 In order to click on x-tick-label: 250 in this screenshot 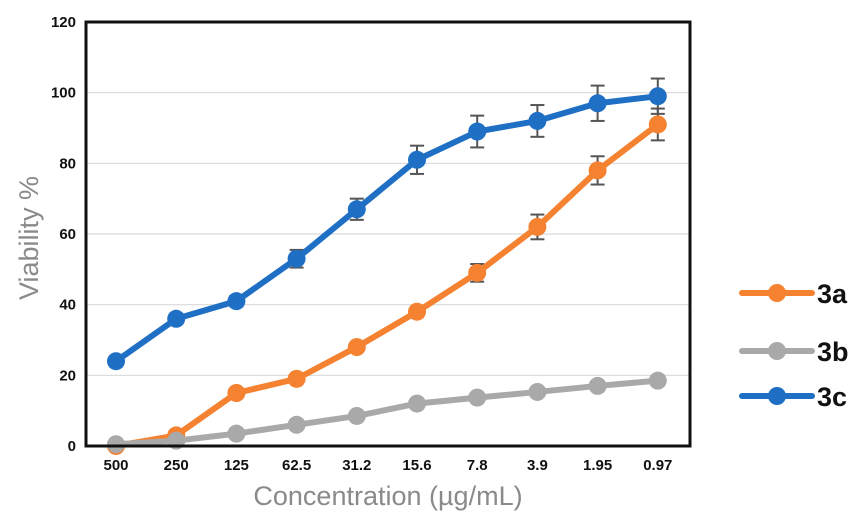, I will do `click(176, 465)`.